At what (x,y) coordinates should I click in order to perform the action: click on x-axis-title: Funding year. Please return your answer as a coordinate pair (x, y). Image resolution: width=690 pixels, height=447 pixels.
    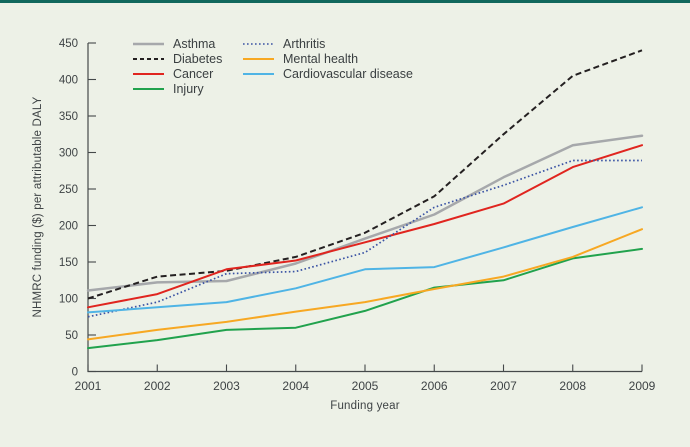
    Looking at the image, I should click on (365, 406).